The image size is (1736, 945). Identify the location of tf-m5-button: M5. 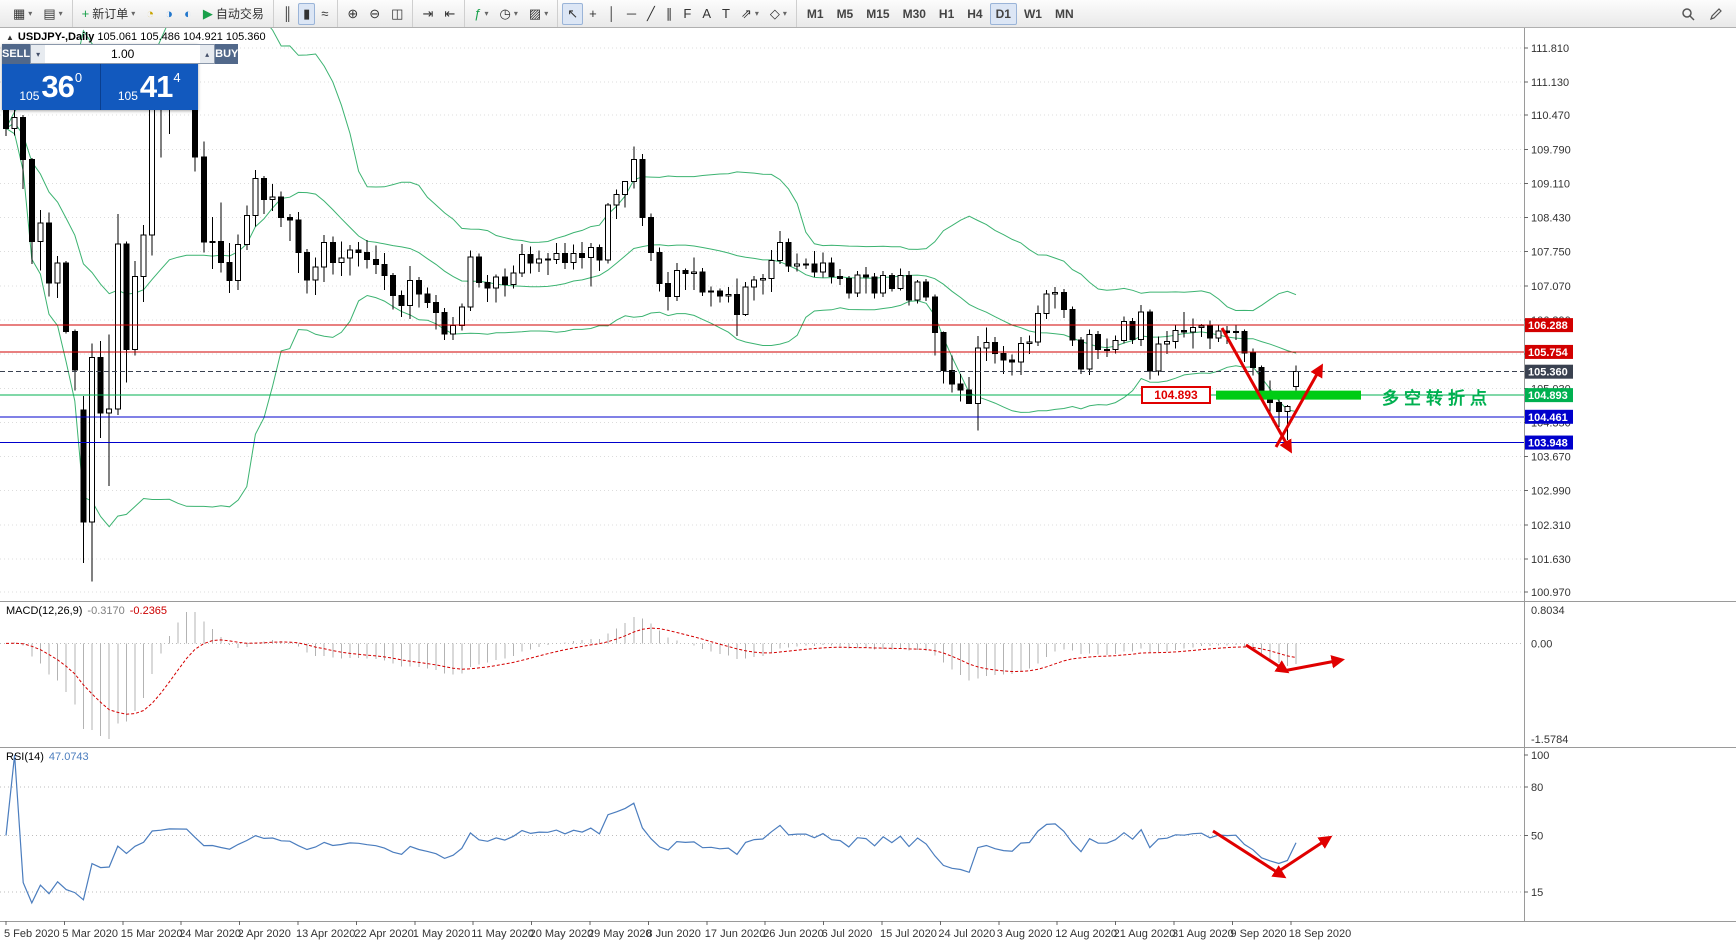
(845, 14).